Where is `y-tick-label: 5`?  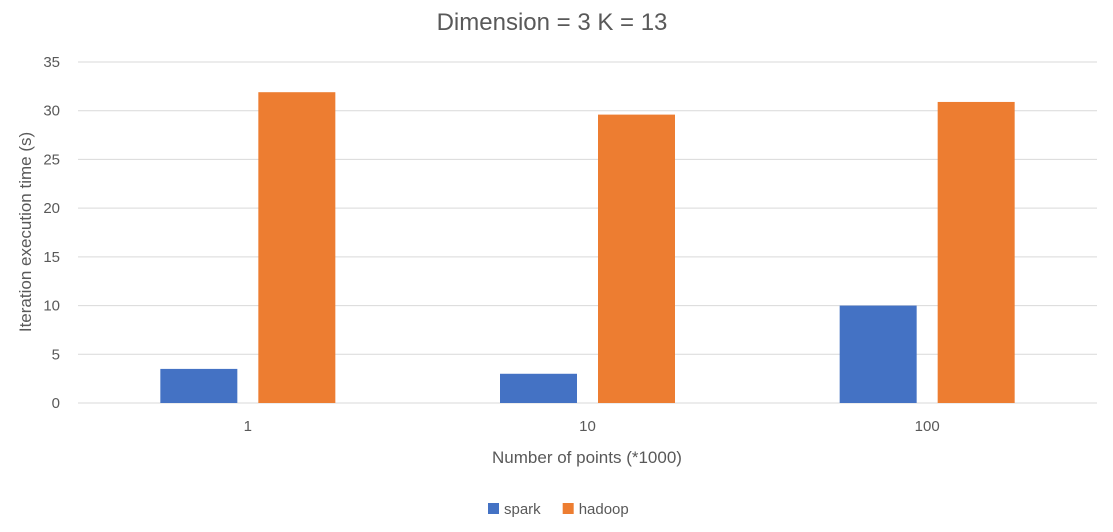 y-tick-label: 5 is located at coordinates (56, 354).